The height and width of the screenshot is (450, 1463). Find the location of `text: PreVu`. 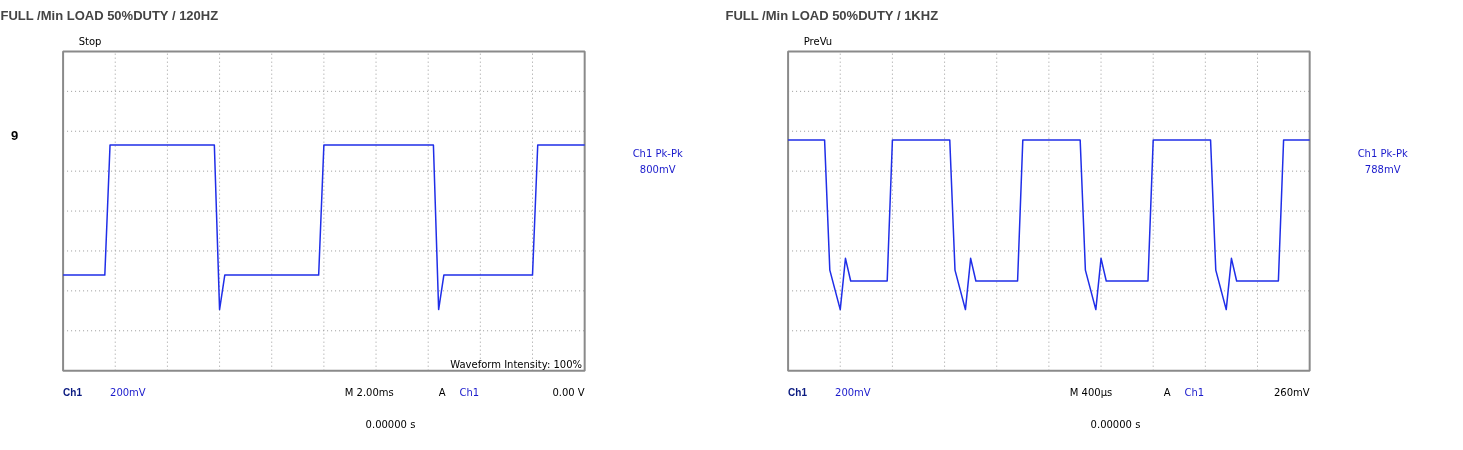

text: PreVu is located at coordinates (818, 41).